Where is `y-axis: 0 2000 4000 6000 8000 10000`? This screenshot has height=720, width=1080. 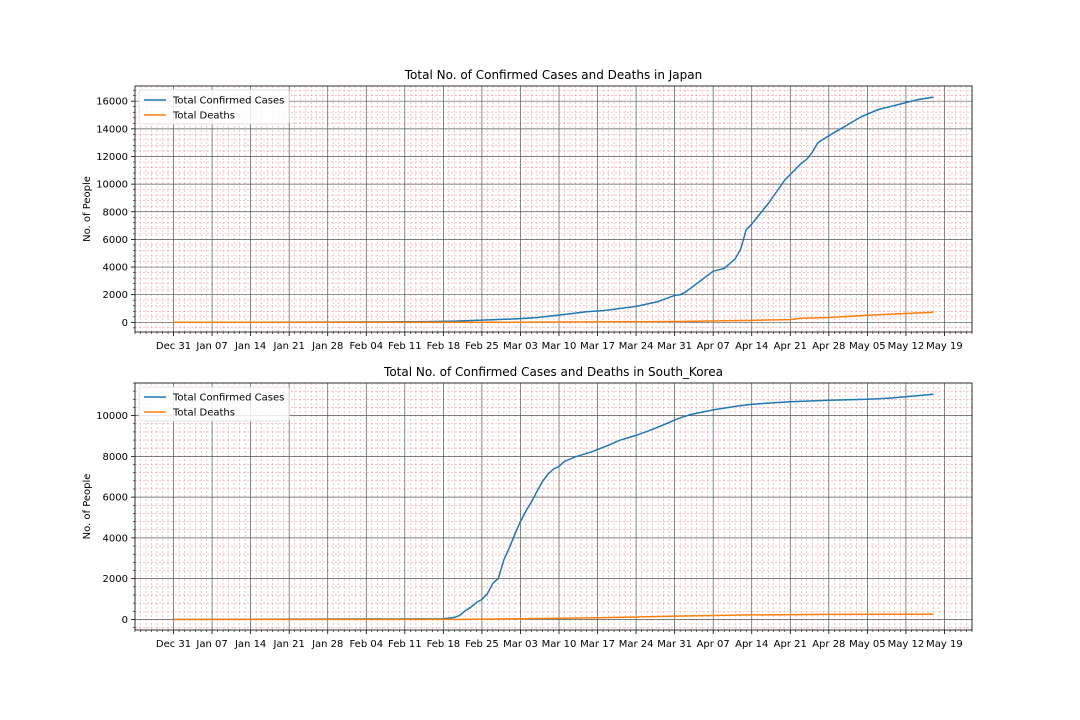 y-axis: 0 2000 4000 6000 8000 10000 is located at coordinates (115, 505).